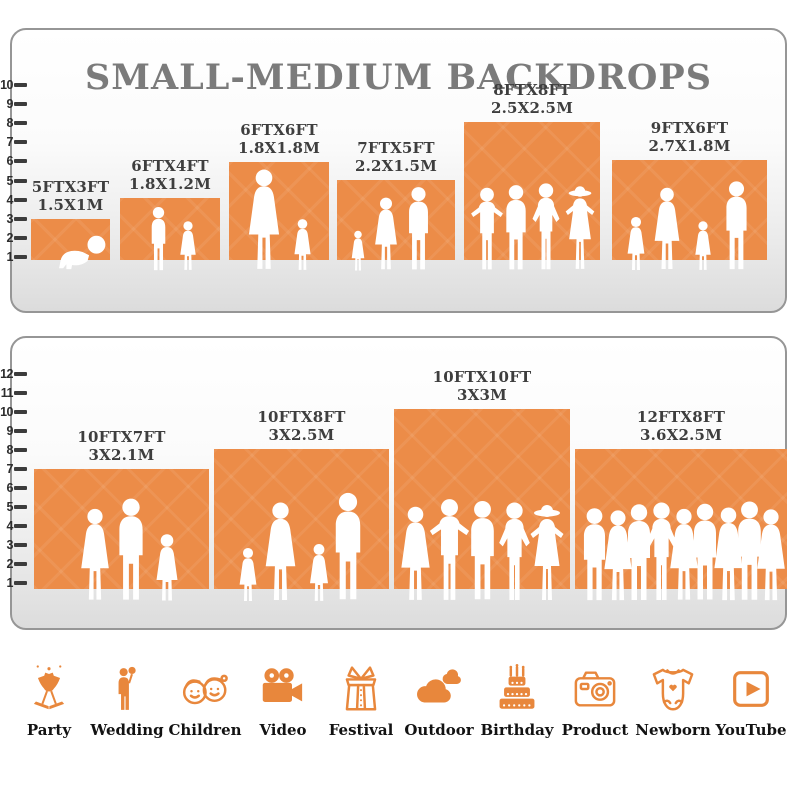 The height and width of the screenshot is (800, 800). I want to click on gift-box-icon, so click(361, 688).